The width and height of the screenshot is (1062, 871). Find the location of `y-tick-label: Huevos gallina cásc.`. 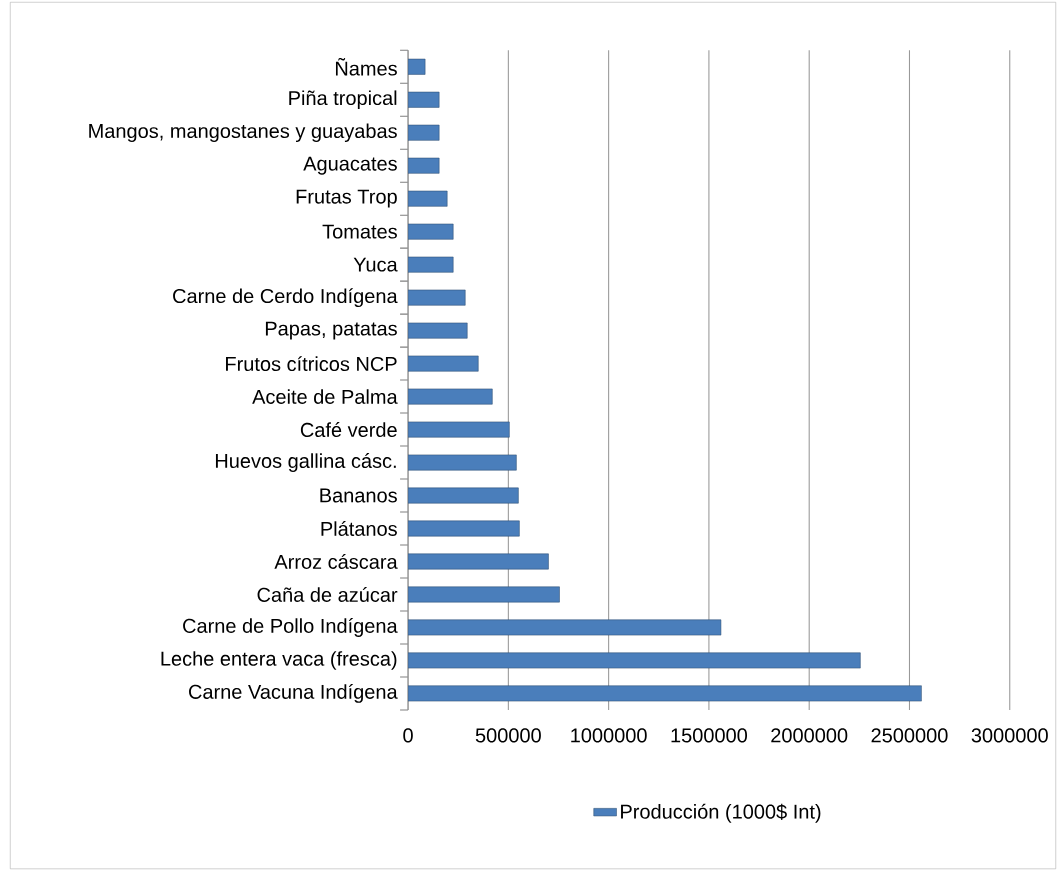

y-tick-label: Huevos gallina cásc. is located at coordinates (305, 462).